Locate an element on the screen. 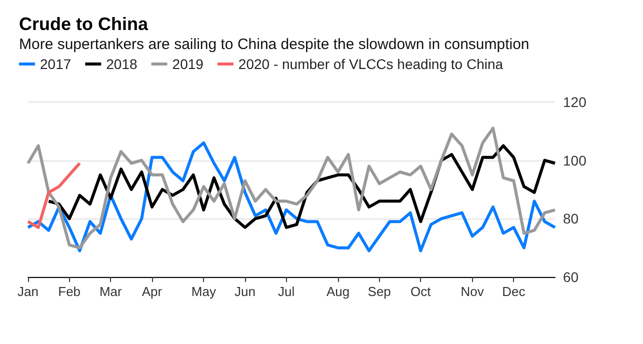 The height and width of the screenshot is (344, 643). x-tick-label: Sep is located at coordinates (379, 291).